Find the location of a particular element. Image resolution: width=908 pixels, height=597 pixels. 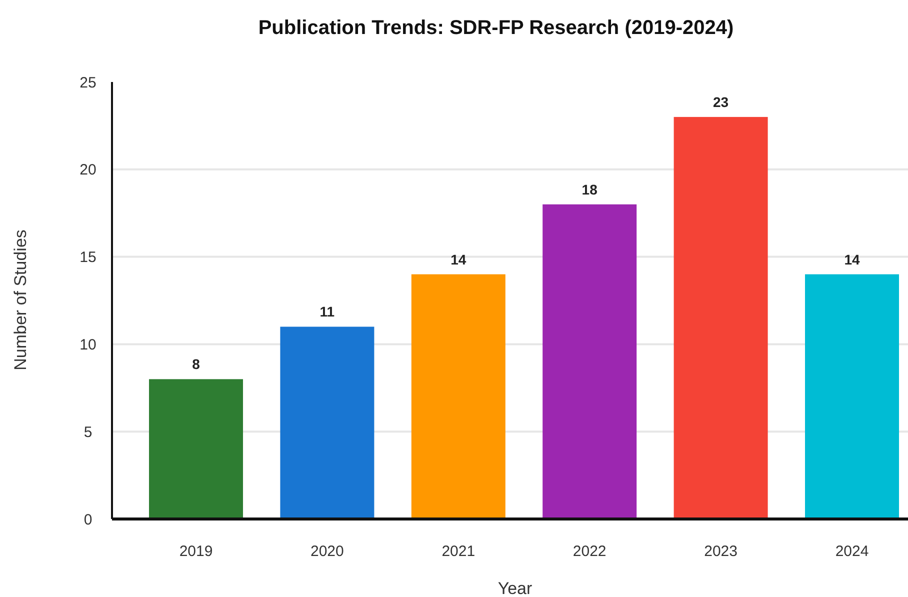

y-tick-label: 20 is located at coordinates (88, 170).